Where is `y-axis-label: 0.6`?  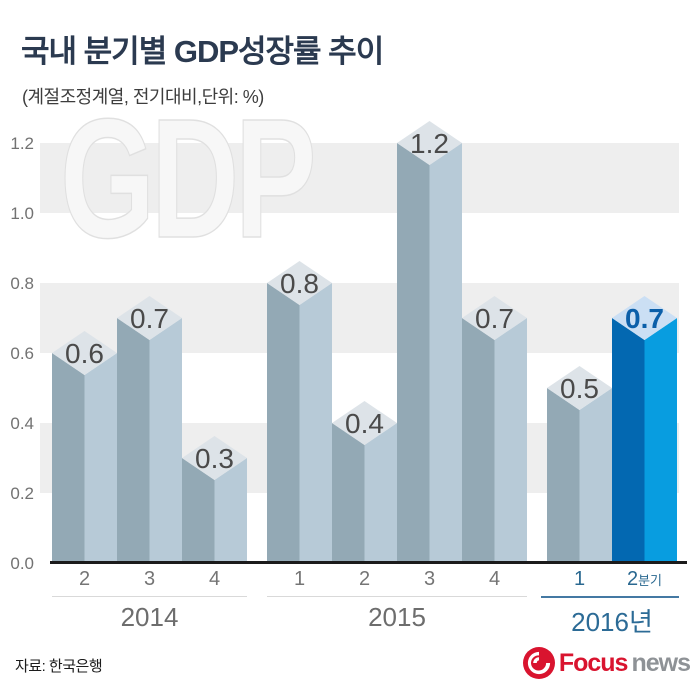 y-axis-label: 0.6 is located at coordinates (22, 353).